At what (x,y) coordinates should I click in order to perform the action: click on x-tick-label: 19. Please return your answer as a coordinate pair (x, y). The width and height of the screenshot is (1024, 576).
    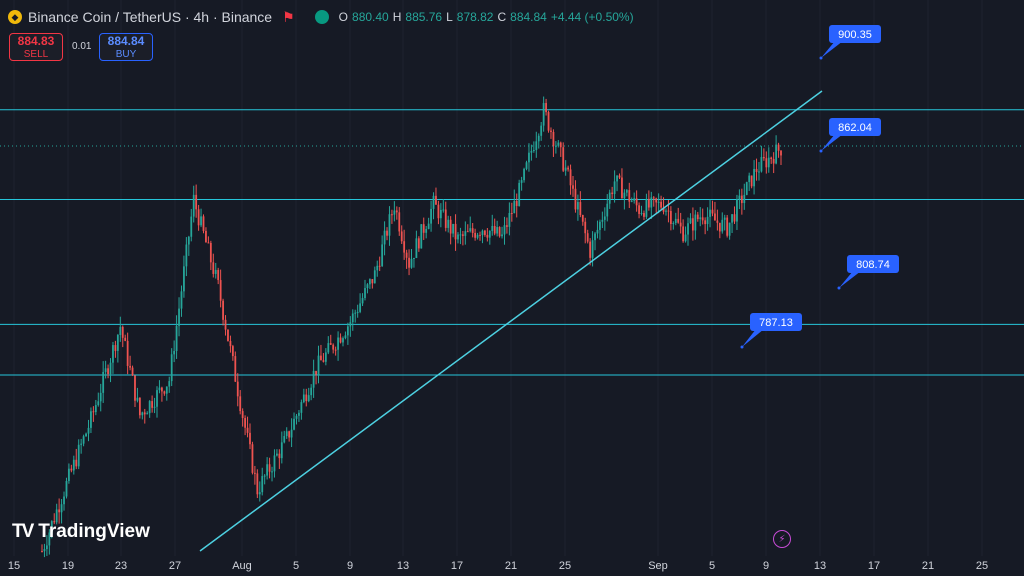
    Looking at the image, I should click on (68, 566).